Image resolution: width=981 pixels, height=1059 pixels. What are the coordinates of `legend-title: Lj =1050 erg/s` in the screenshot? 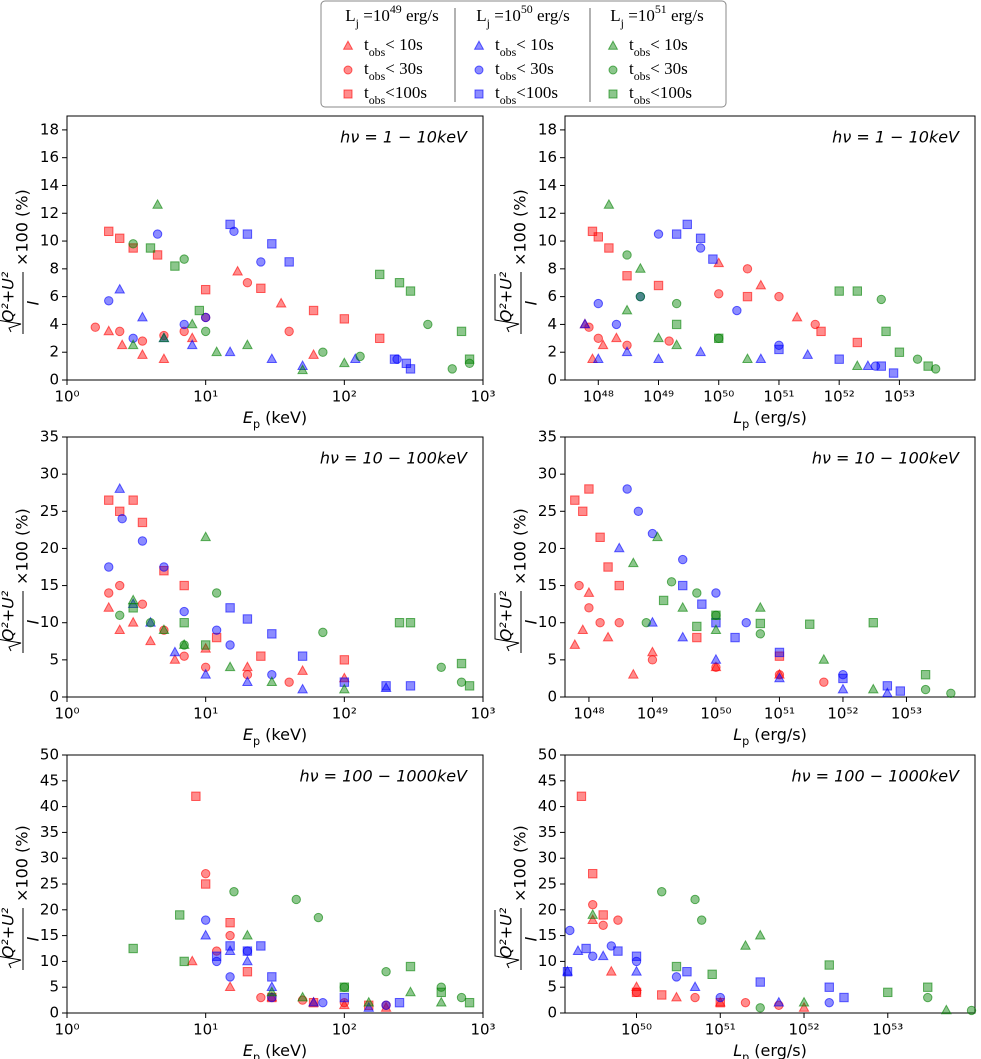 It's located at (522, 16).